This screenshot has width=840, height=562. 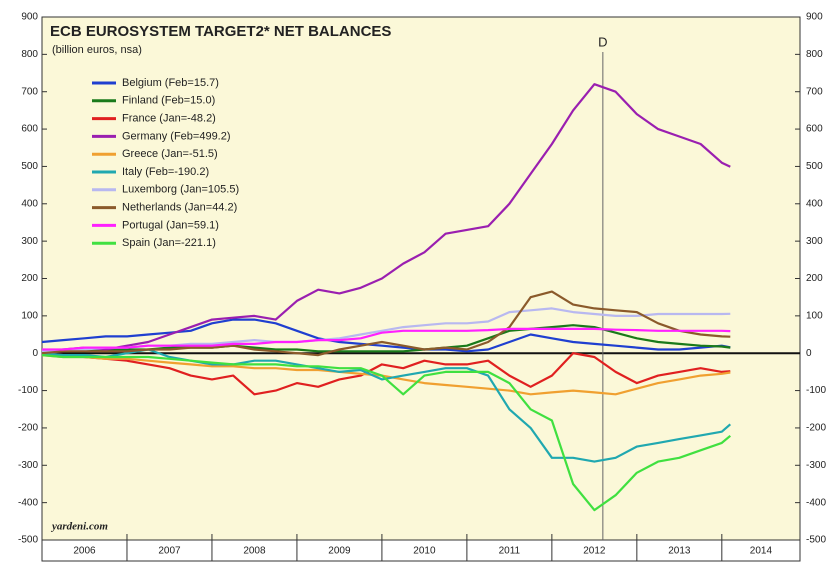 What do you see at coordinates (170, 154) in the screenshot?
I see `legend-label: Greece (Jan=-51.5)` at bounding box center [170, 154].